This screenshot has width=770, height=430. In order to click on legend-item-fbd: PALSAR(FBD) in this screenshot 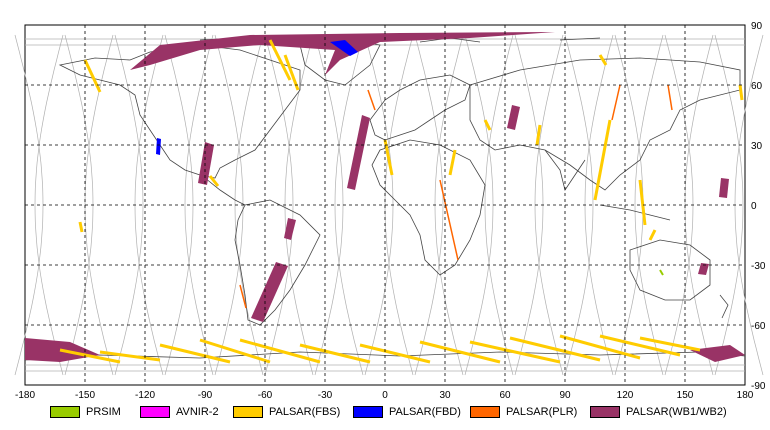, I will do `click(407, 412)`.